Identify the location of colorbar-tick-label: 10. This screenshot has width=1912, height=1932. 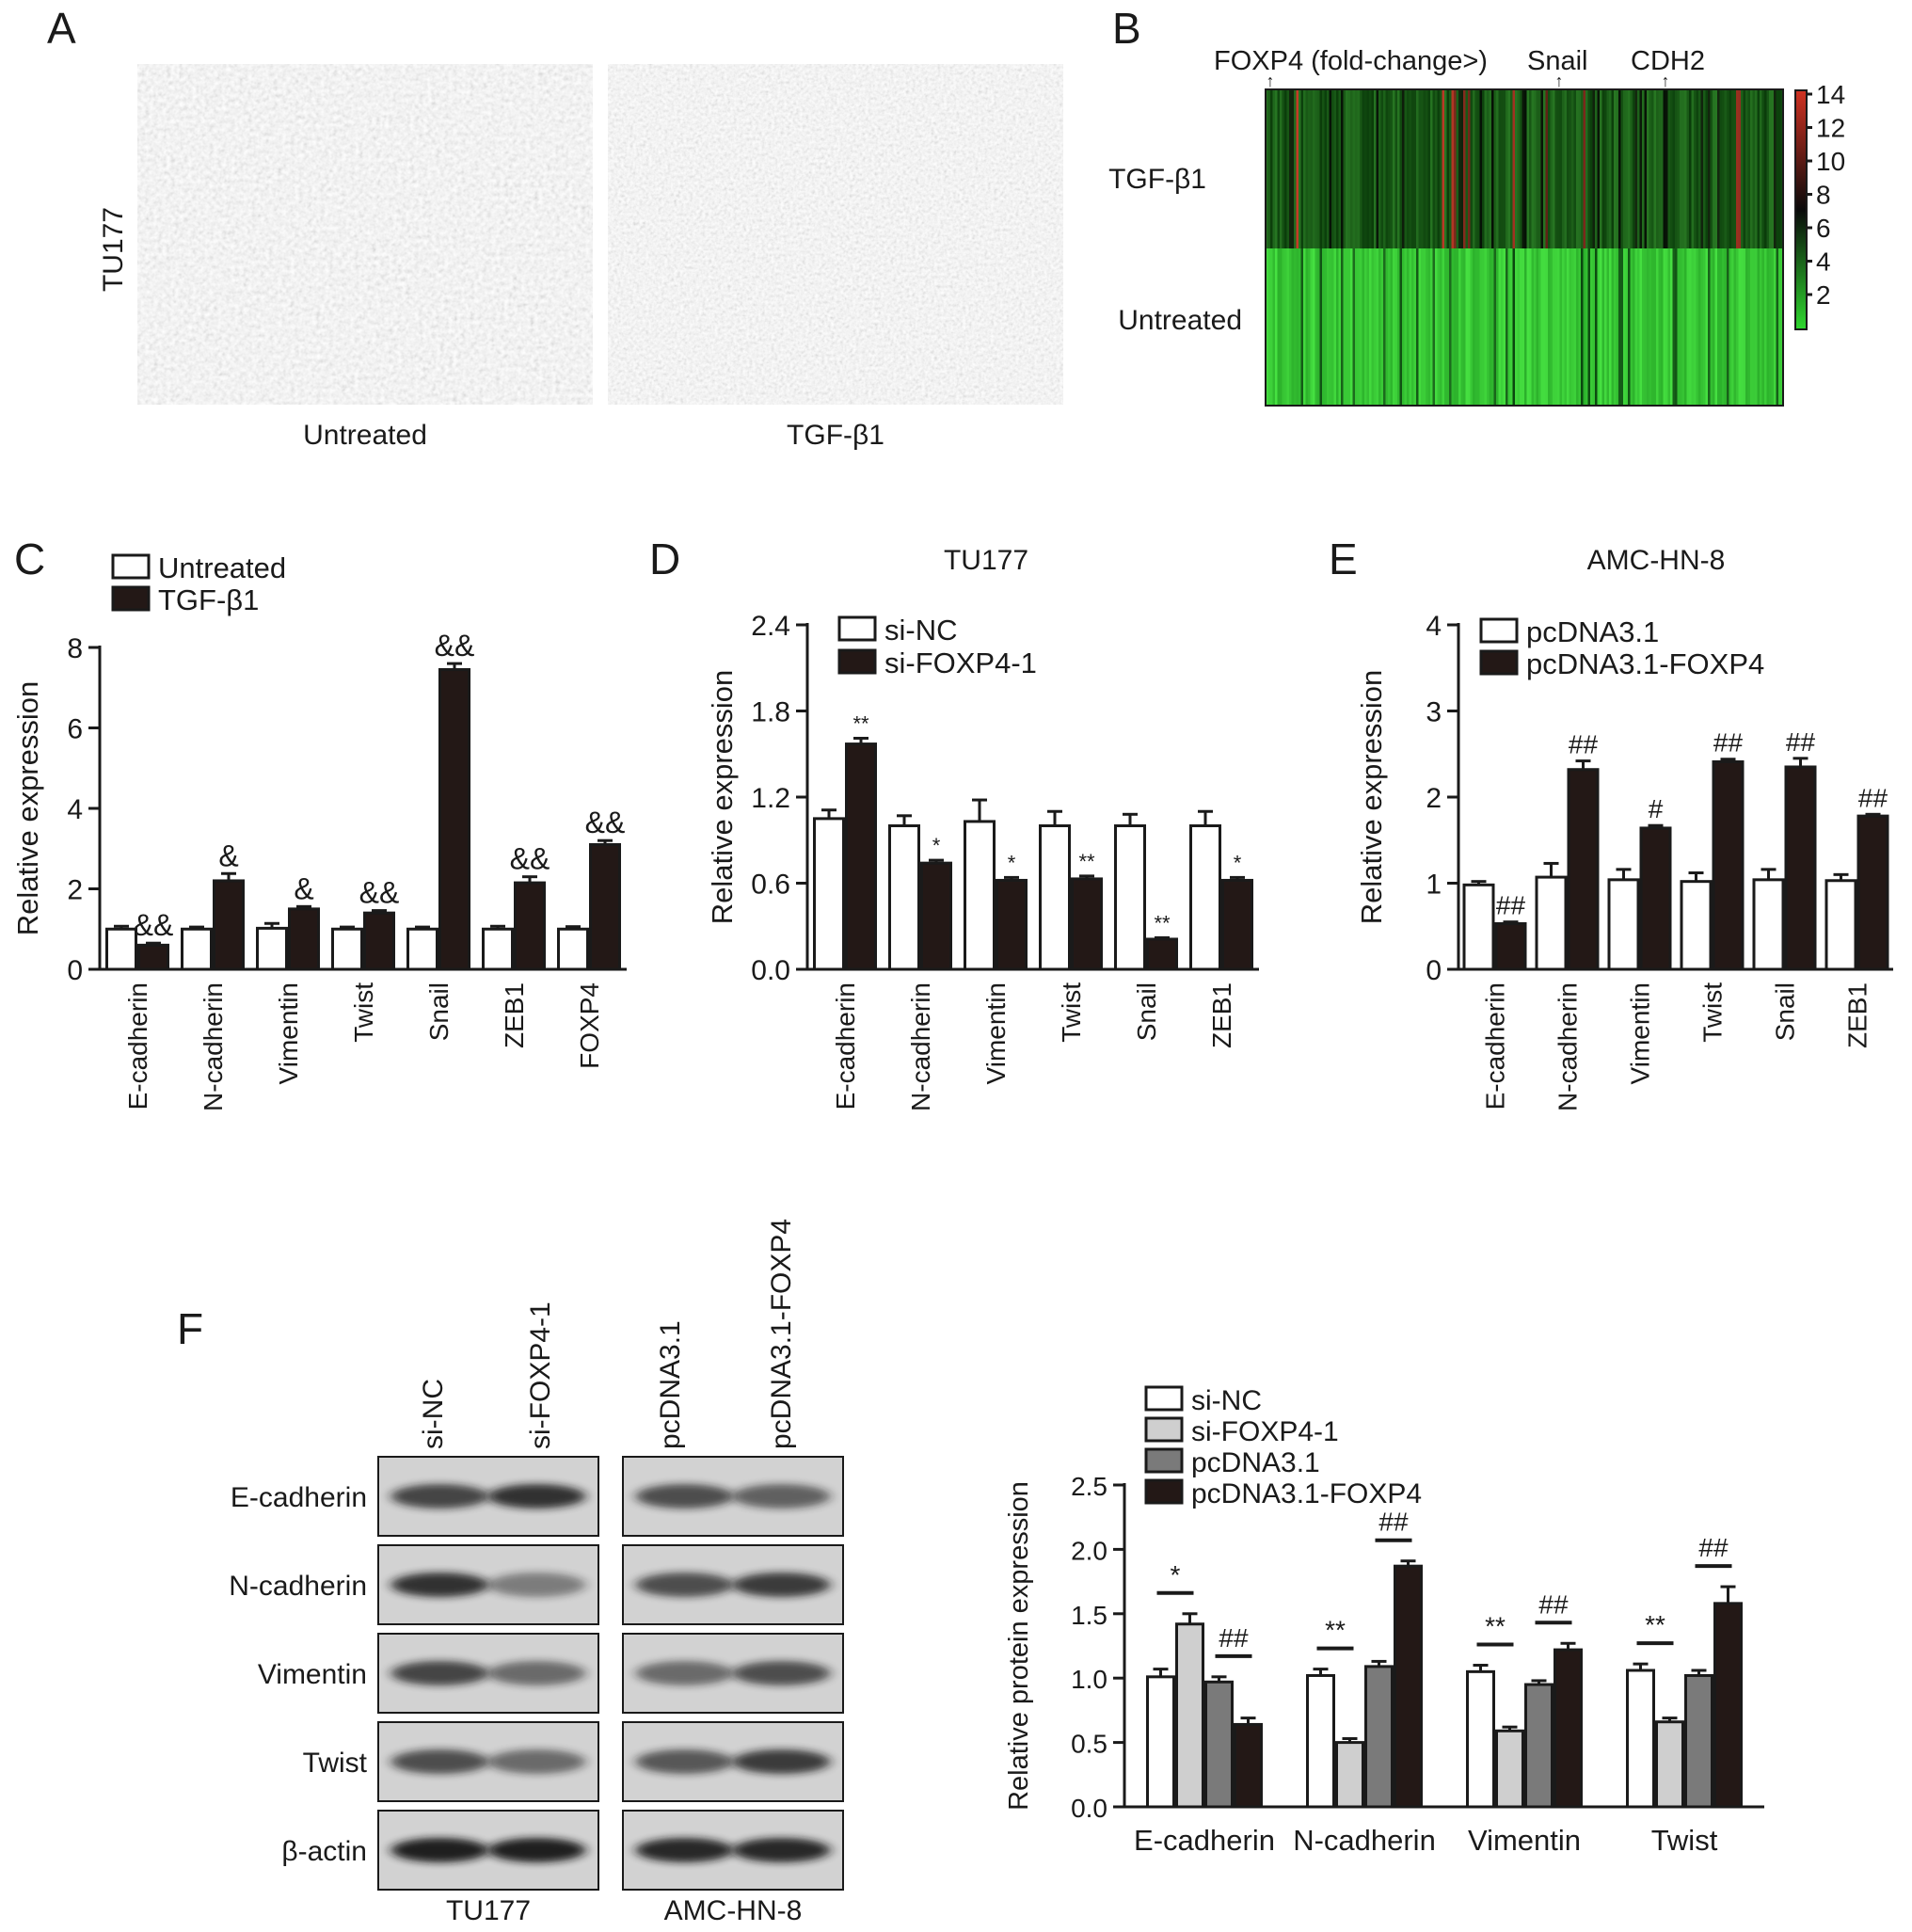
(1830, 161).